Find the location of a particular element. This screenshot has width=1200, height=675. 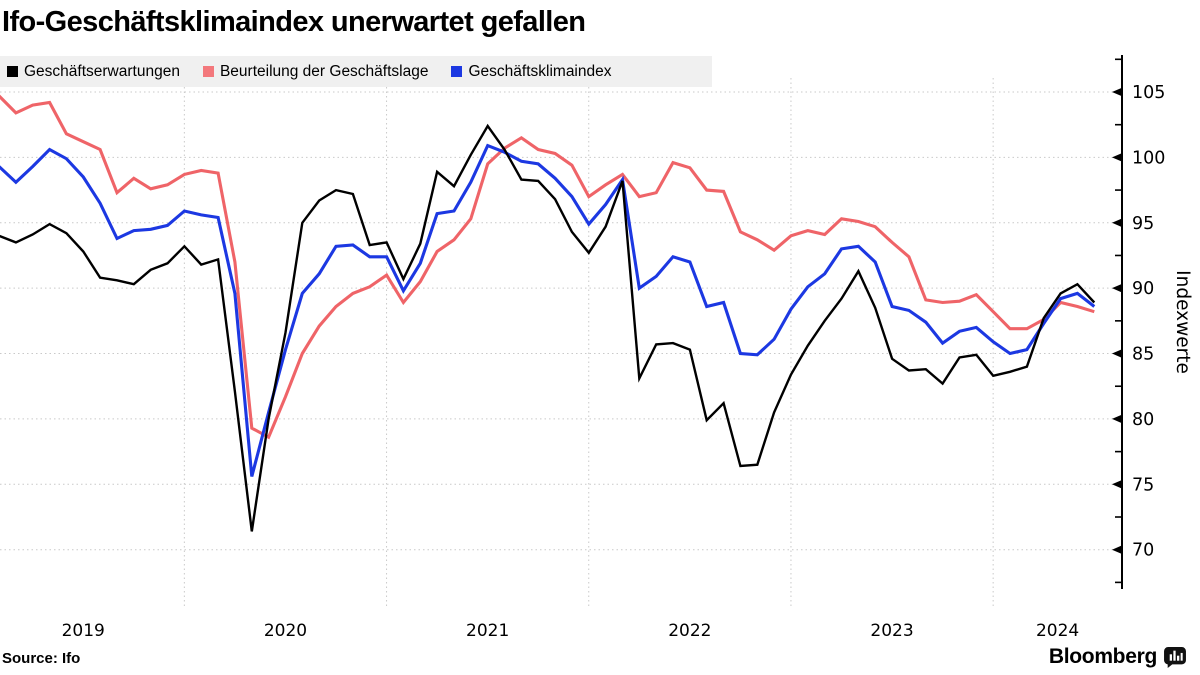

y-axis-title: Indexwerte is located at coordinates (1182, 322).